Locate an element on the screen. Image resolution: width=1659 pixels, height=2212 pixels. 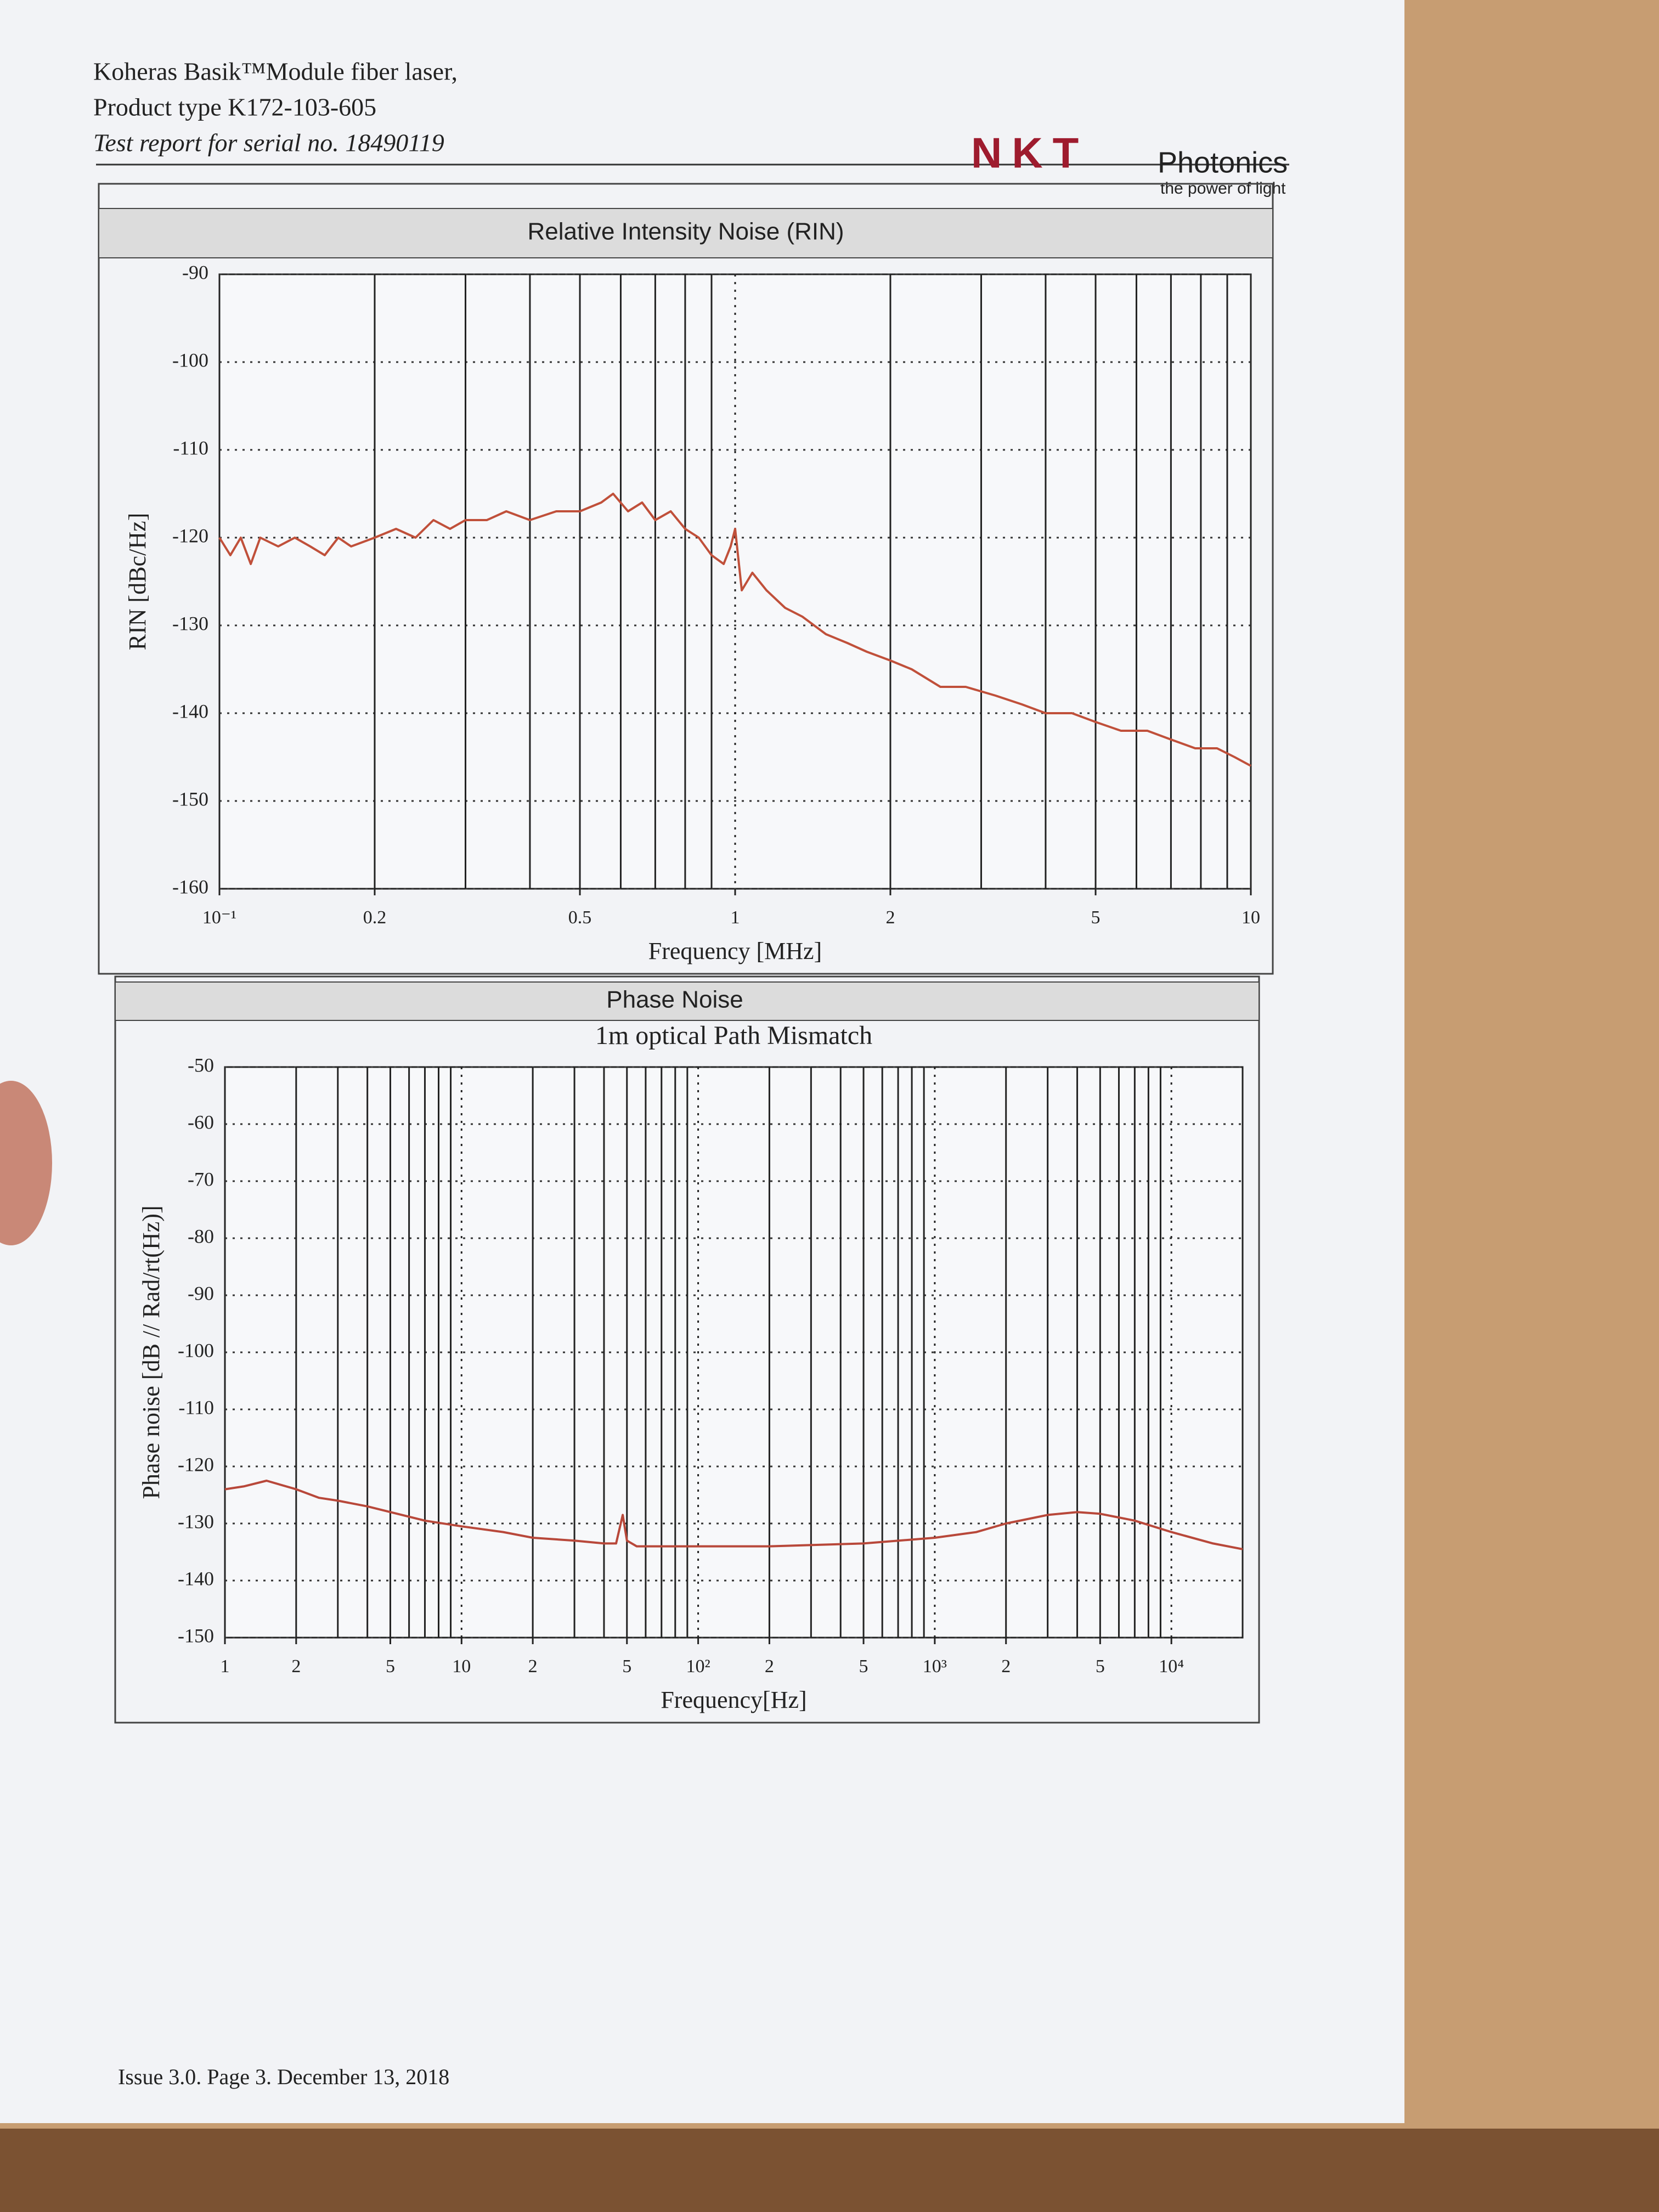
x-tick-label: 0.5 is located at coordinates (580, 917).